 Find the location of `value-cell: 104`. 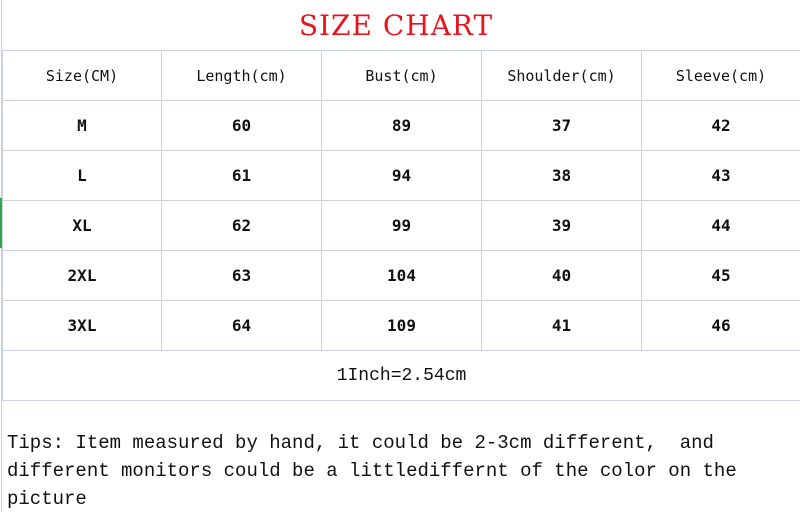

value-cell: 104 is located at coordinates (402, 276).